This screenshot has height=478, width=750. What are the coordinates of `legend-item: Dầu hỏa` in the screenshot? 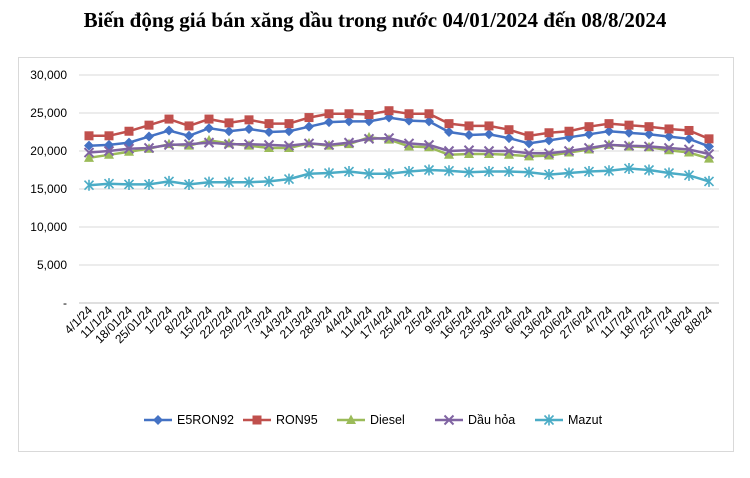 It's located at (475, 420).